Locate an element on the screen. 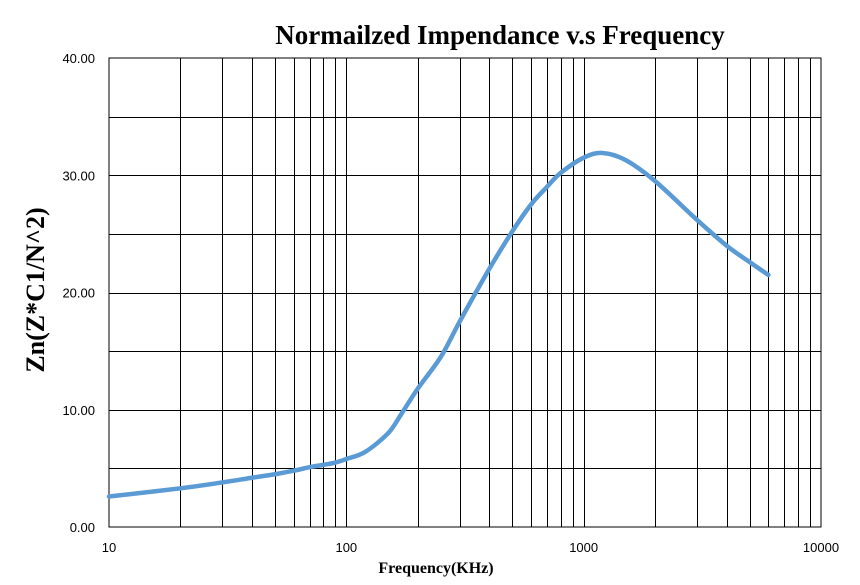 This screenshot has height=585, width=860. y-axis-label: Zn(Z*C1/N^2) is located at coordinates (35, 289).